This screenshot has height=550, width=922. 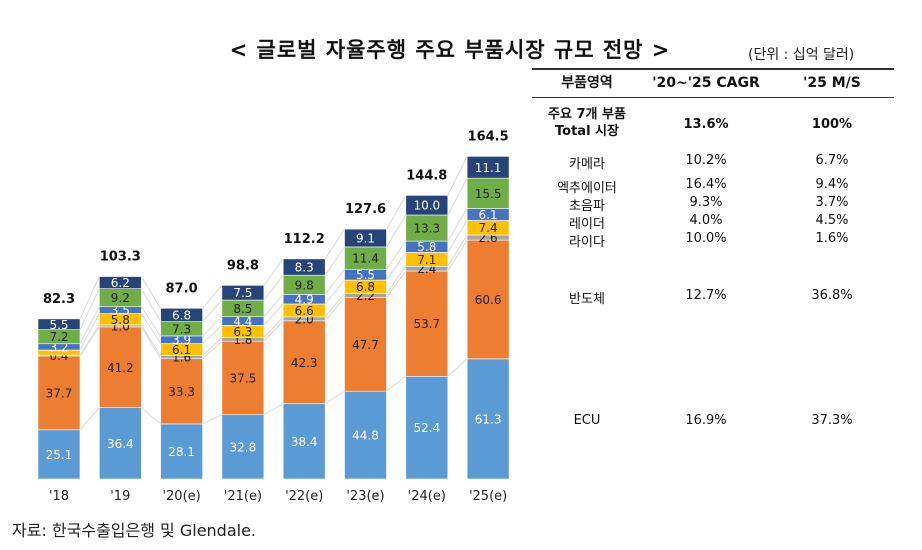 What do you see at coordinates (587, 83) in the screenshot?
I see `header-segment: 부품영역` at bounding box center [587, 83].